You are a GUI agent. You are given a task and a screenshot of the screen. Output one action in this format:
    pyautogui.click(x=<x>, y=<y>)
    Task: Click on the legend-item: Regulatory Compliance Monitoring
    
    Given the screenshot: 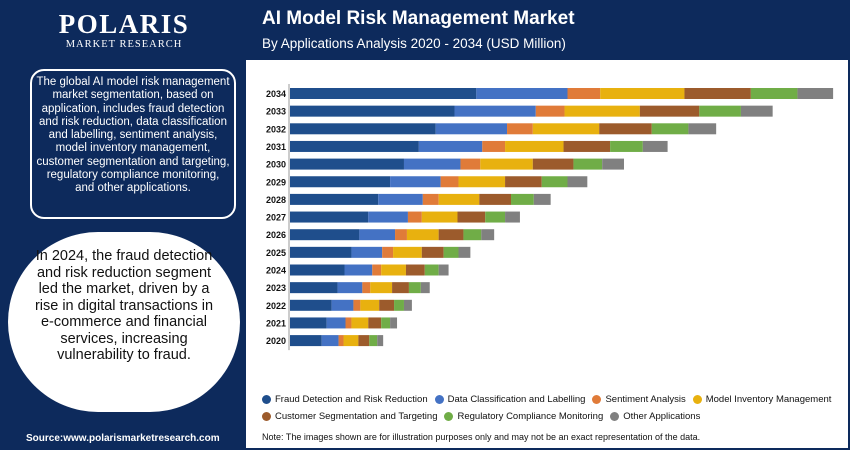 What is the action you would take?
    pyautogui.click(x=523, y=416)
    